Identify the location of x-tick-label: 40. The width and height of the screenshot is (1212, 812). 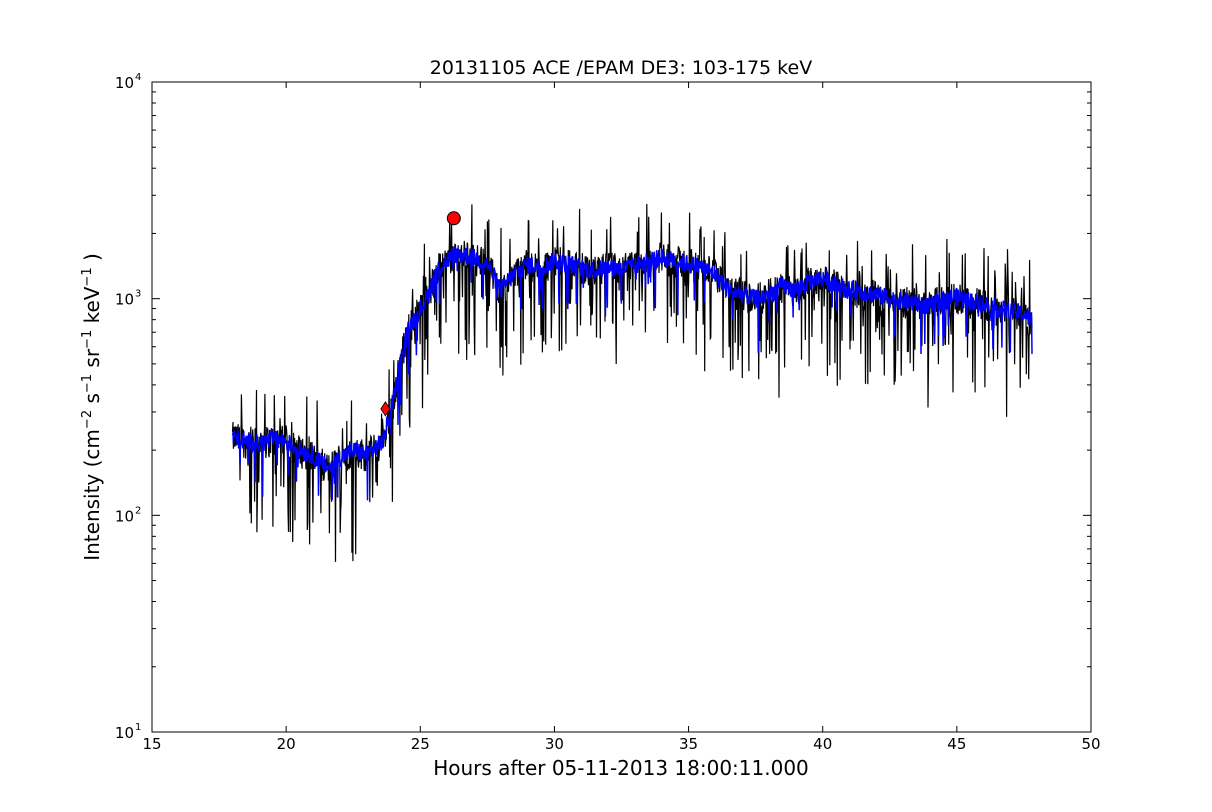
(822, 744).